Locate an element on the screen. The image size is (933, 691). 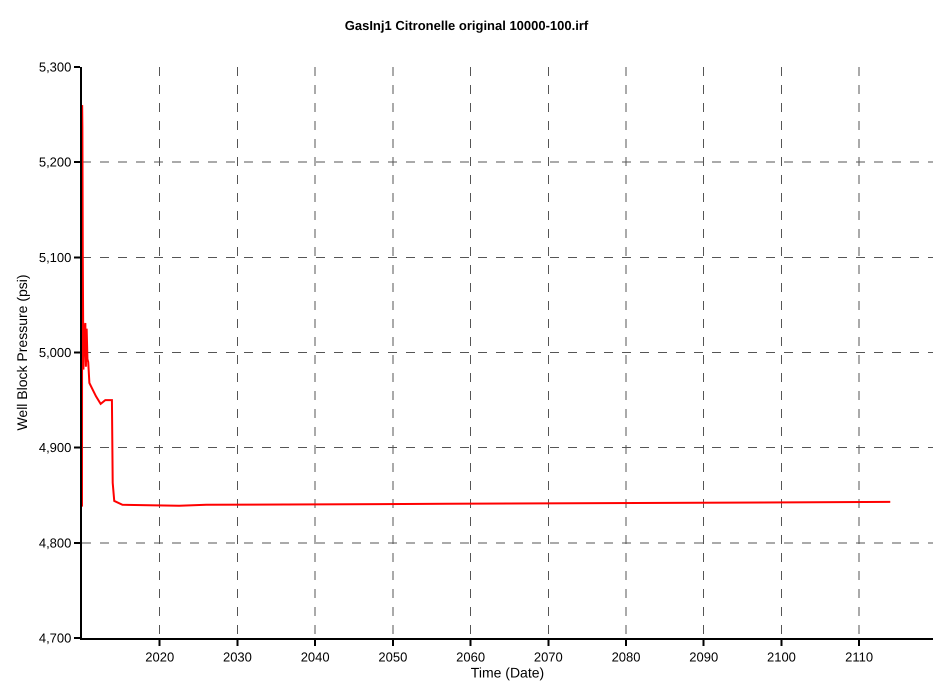
y-tick-label: 5,300 is located at coordinates (55, 67).